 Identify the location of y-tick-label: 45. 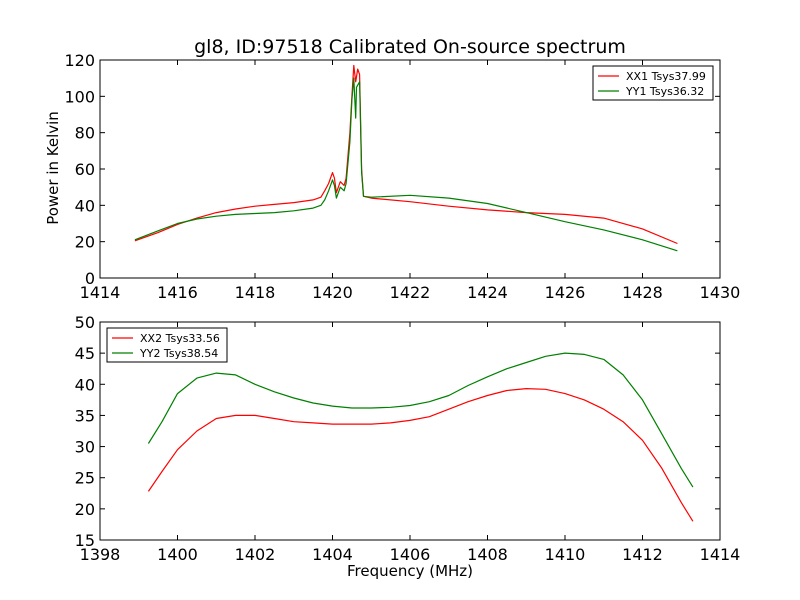
(85, 353).